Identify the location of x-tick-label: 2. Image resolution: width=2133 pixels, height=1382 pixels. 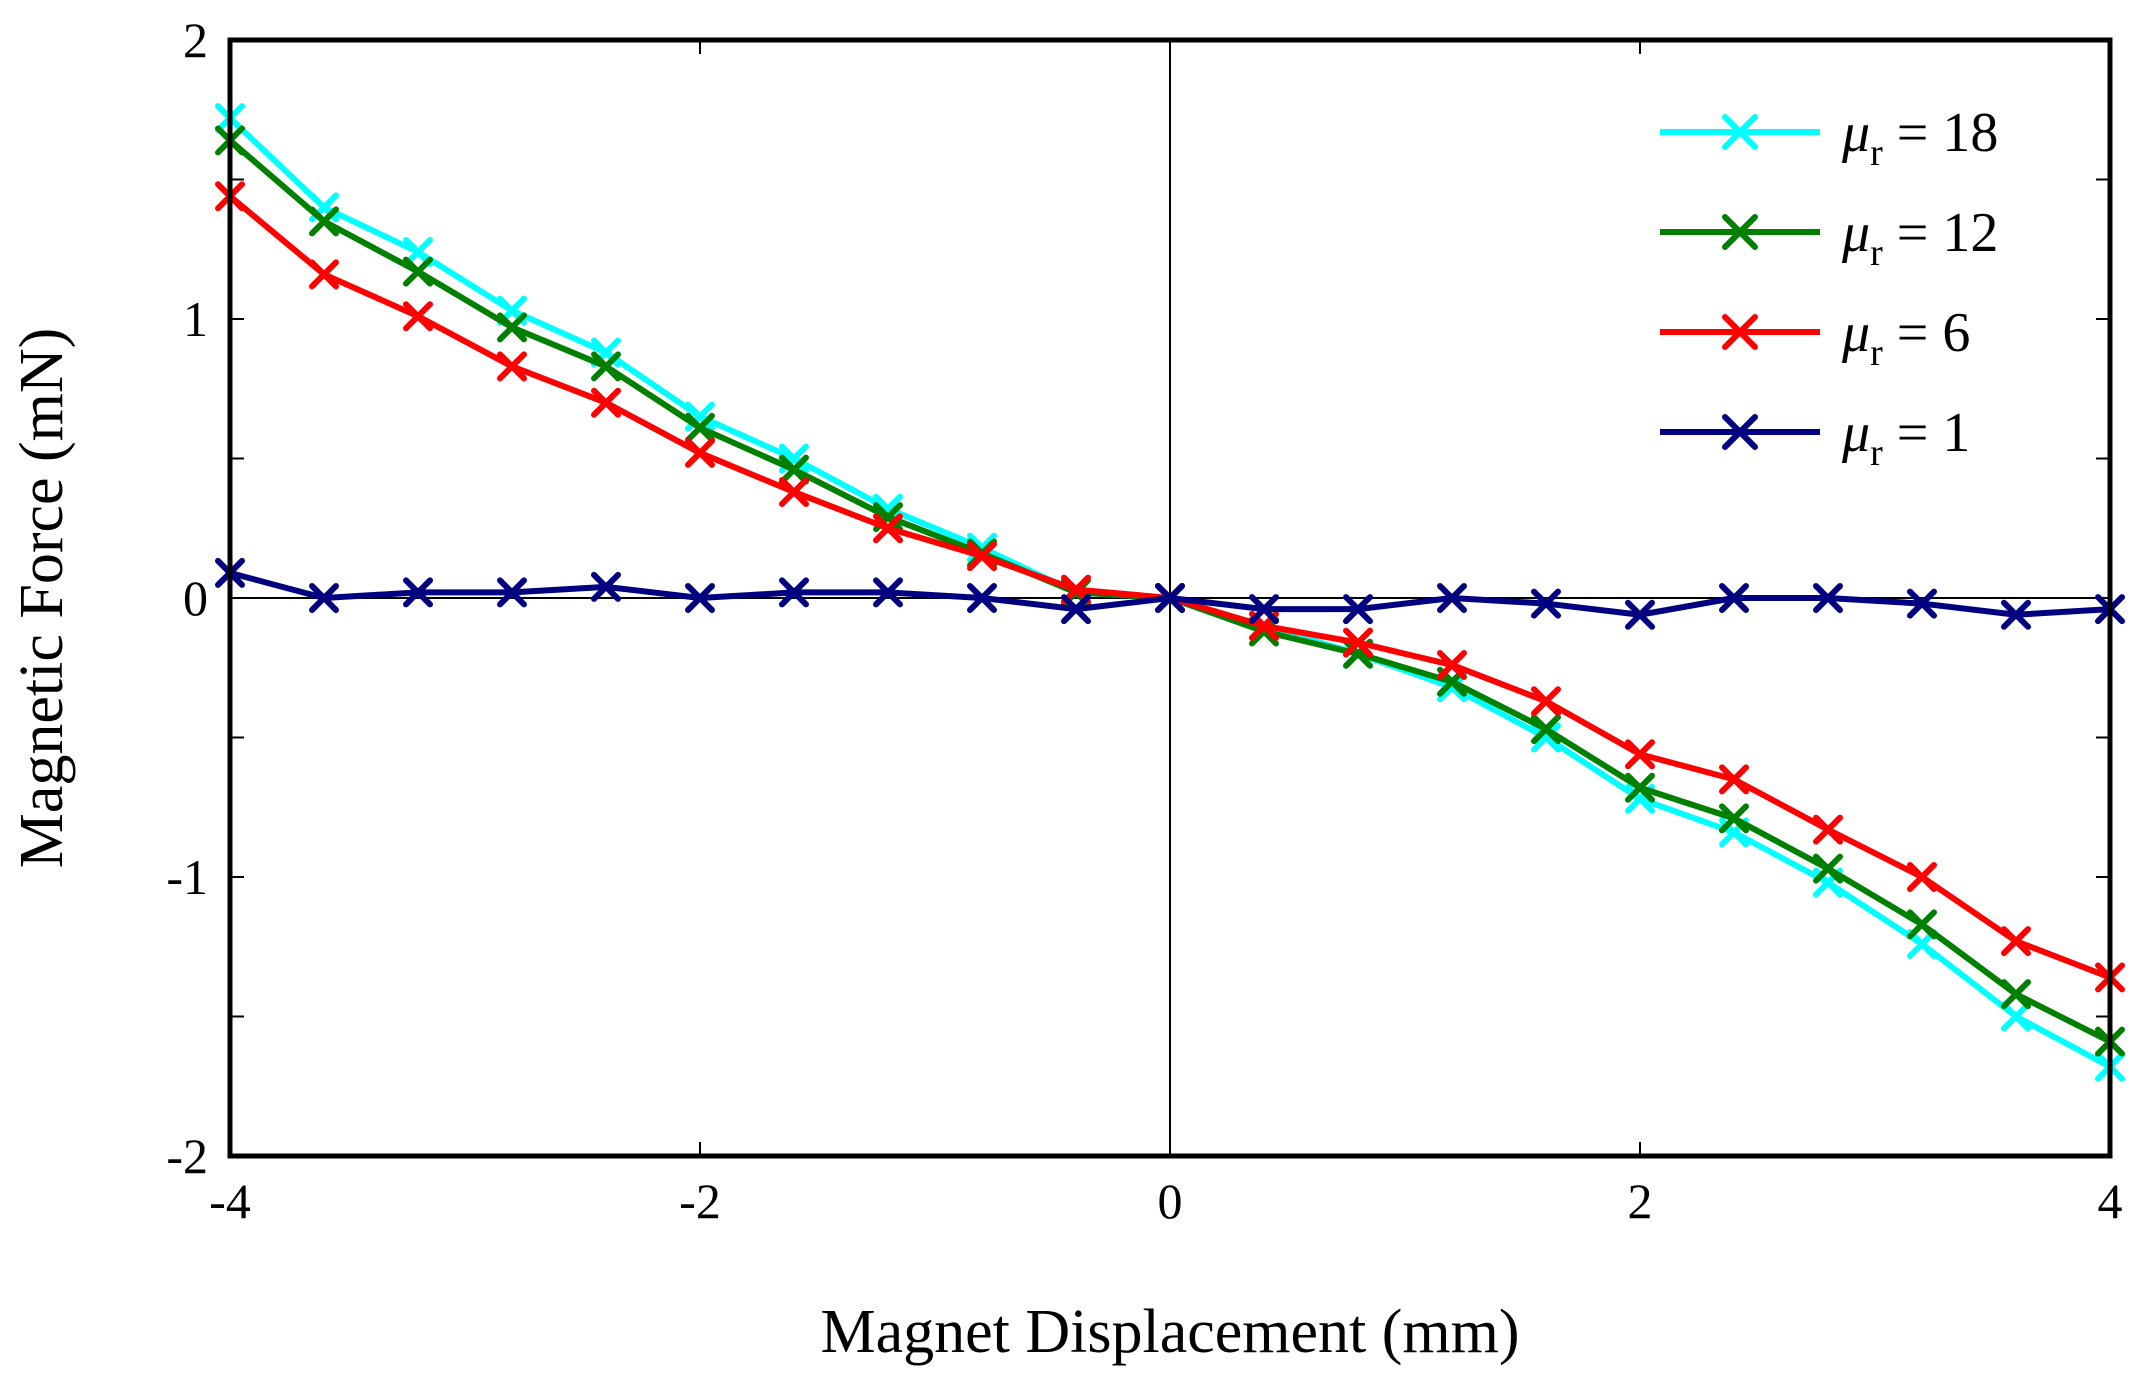
(1640, 1201).